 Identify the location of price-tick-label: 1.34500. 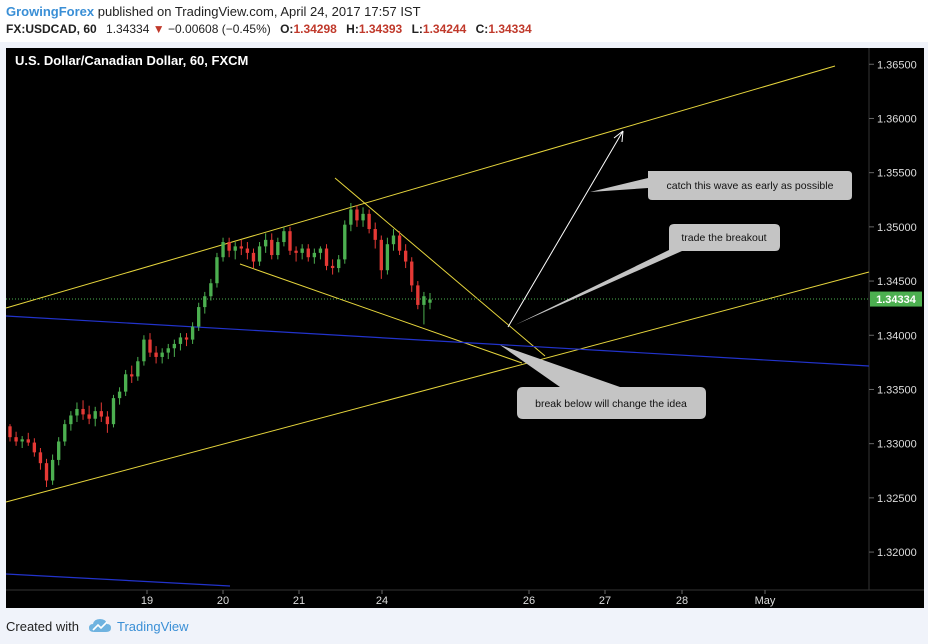
(897, 282).